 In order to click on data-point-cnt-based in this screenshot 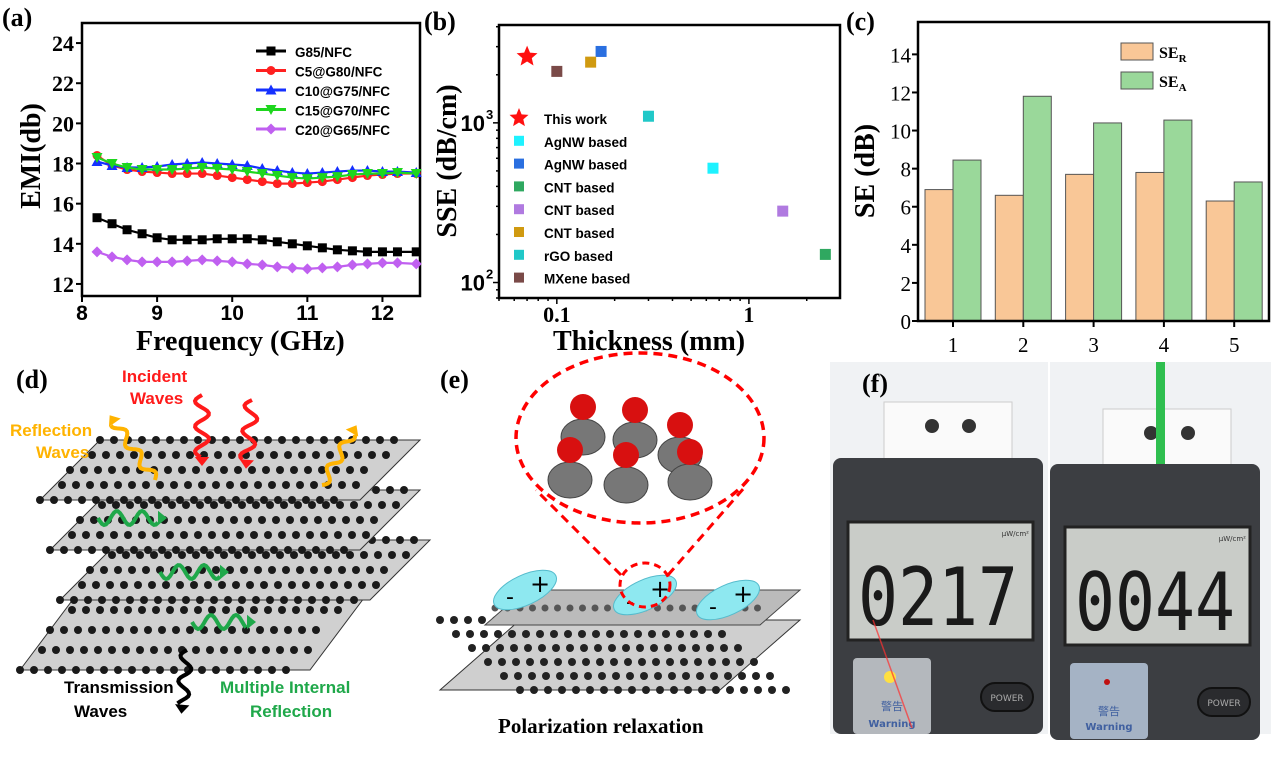, I will do `click(591, 62)`.